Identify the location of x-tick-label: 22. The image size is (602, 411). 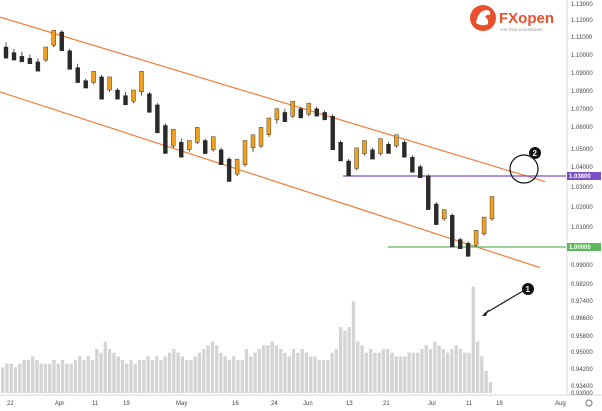
(10, 404).